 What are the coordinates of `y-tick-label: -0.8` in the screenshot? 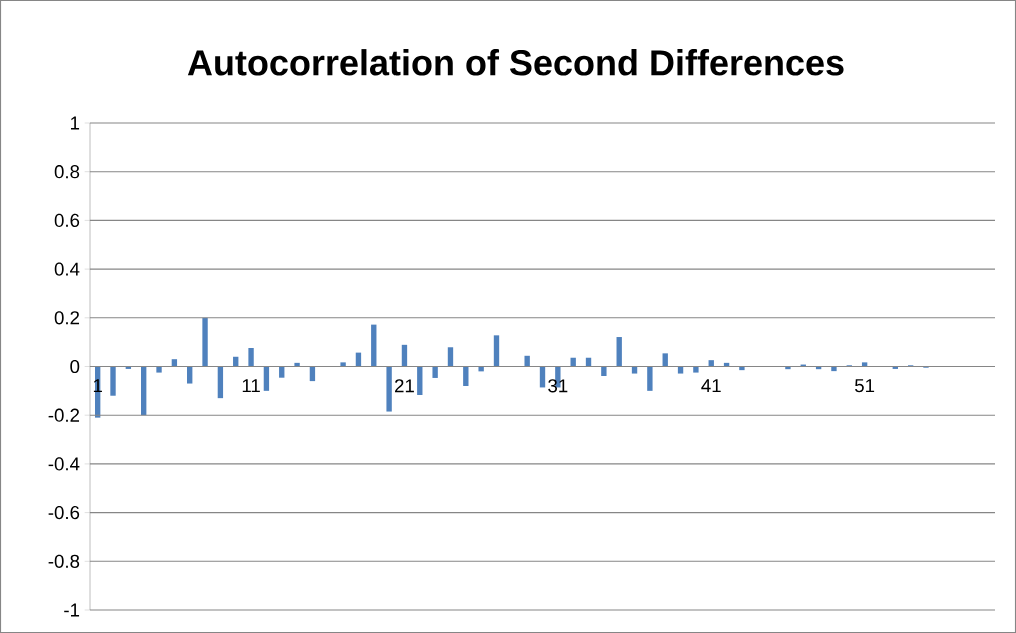 It's located at (64, 561).